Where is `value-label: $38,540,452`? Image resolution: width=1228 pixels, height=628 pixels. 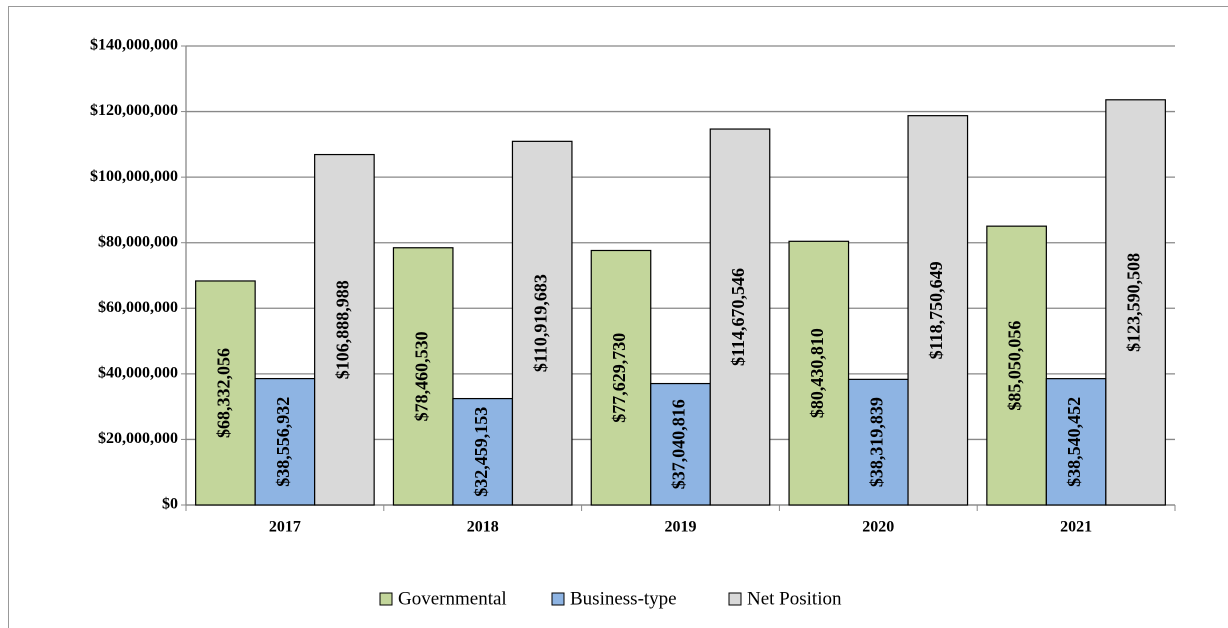 value-label: $38,540,452 is located at coordinates (1074, 442).